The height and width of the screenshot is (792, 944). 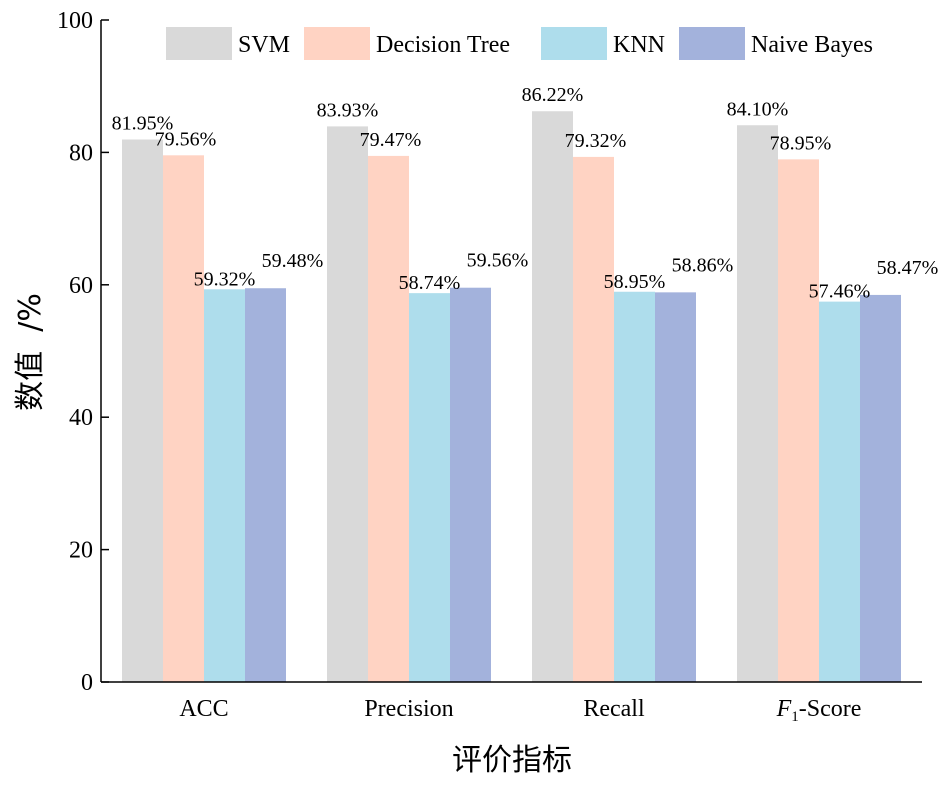 I want to click on x-tick-label: ACC, so click(x=203, y=709).